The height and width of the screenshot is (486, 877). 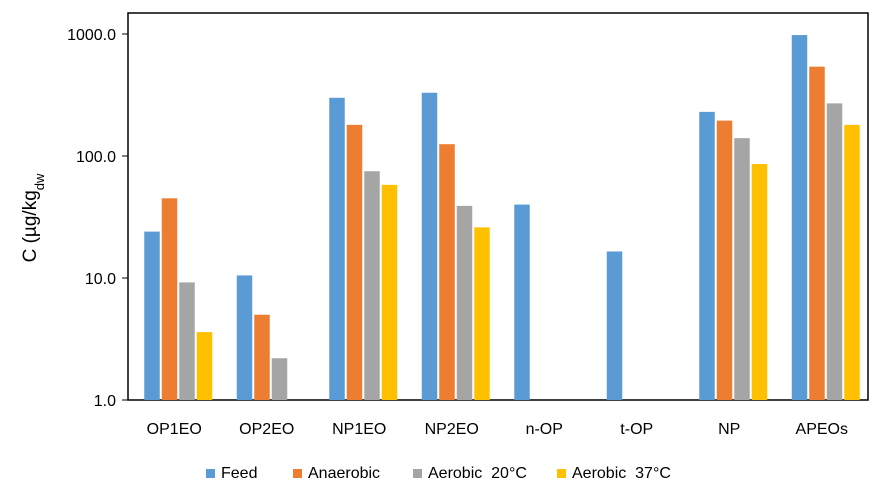 I want to click on bar-aerobic-20-c-np1eo, so click(x=372, y=285).